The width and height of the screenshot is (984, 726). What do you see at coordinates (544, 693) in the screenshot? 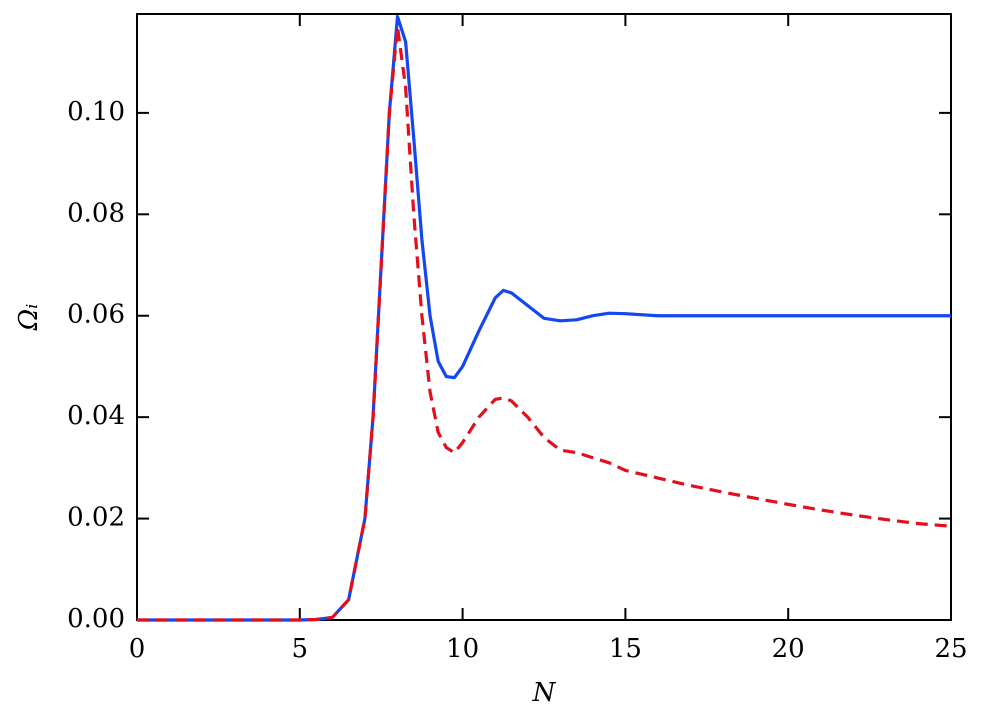
I see `x-axis-label: N` at bounding box center [544, 693].